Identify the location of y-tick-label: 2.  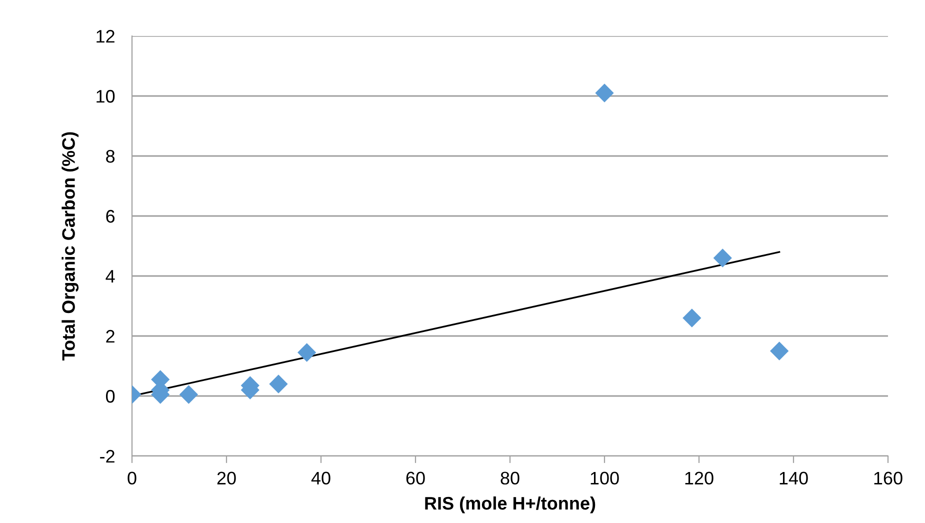
(110, 336).